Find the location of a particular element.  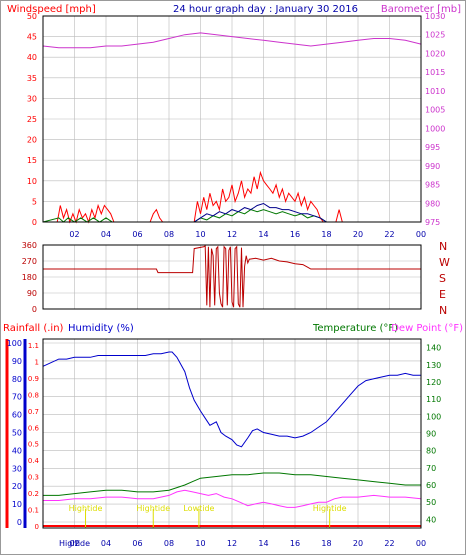

wind-tick-label: 20 is located at coordinates (32, 140).